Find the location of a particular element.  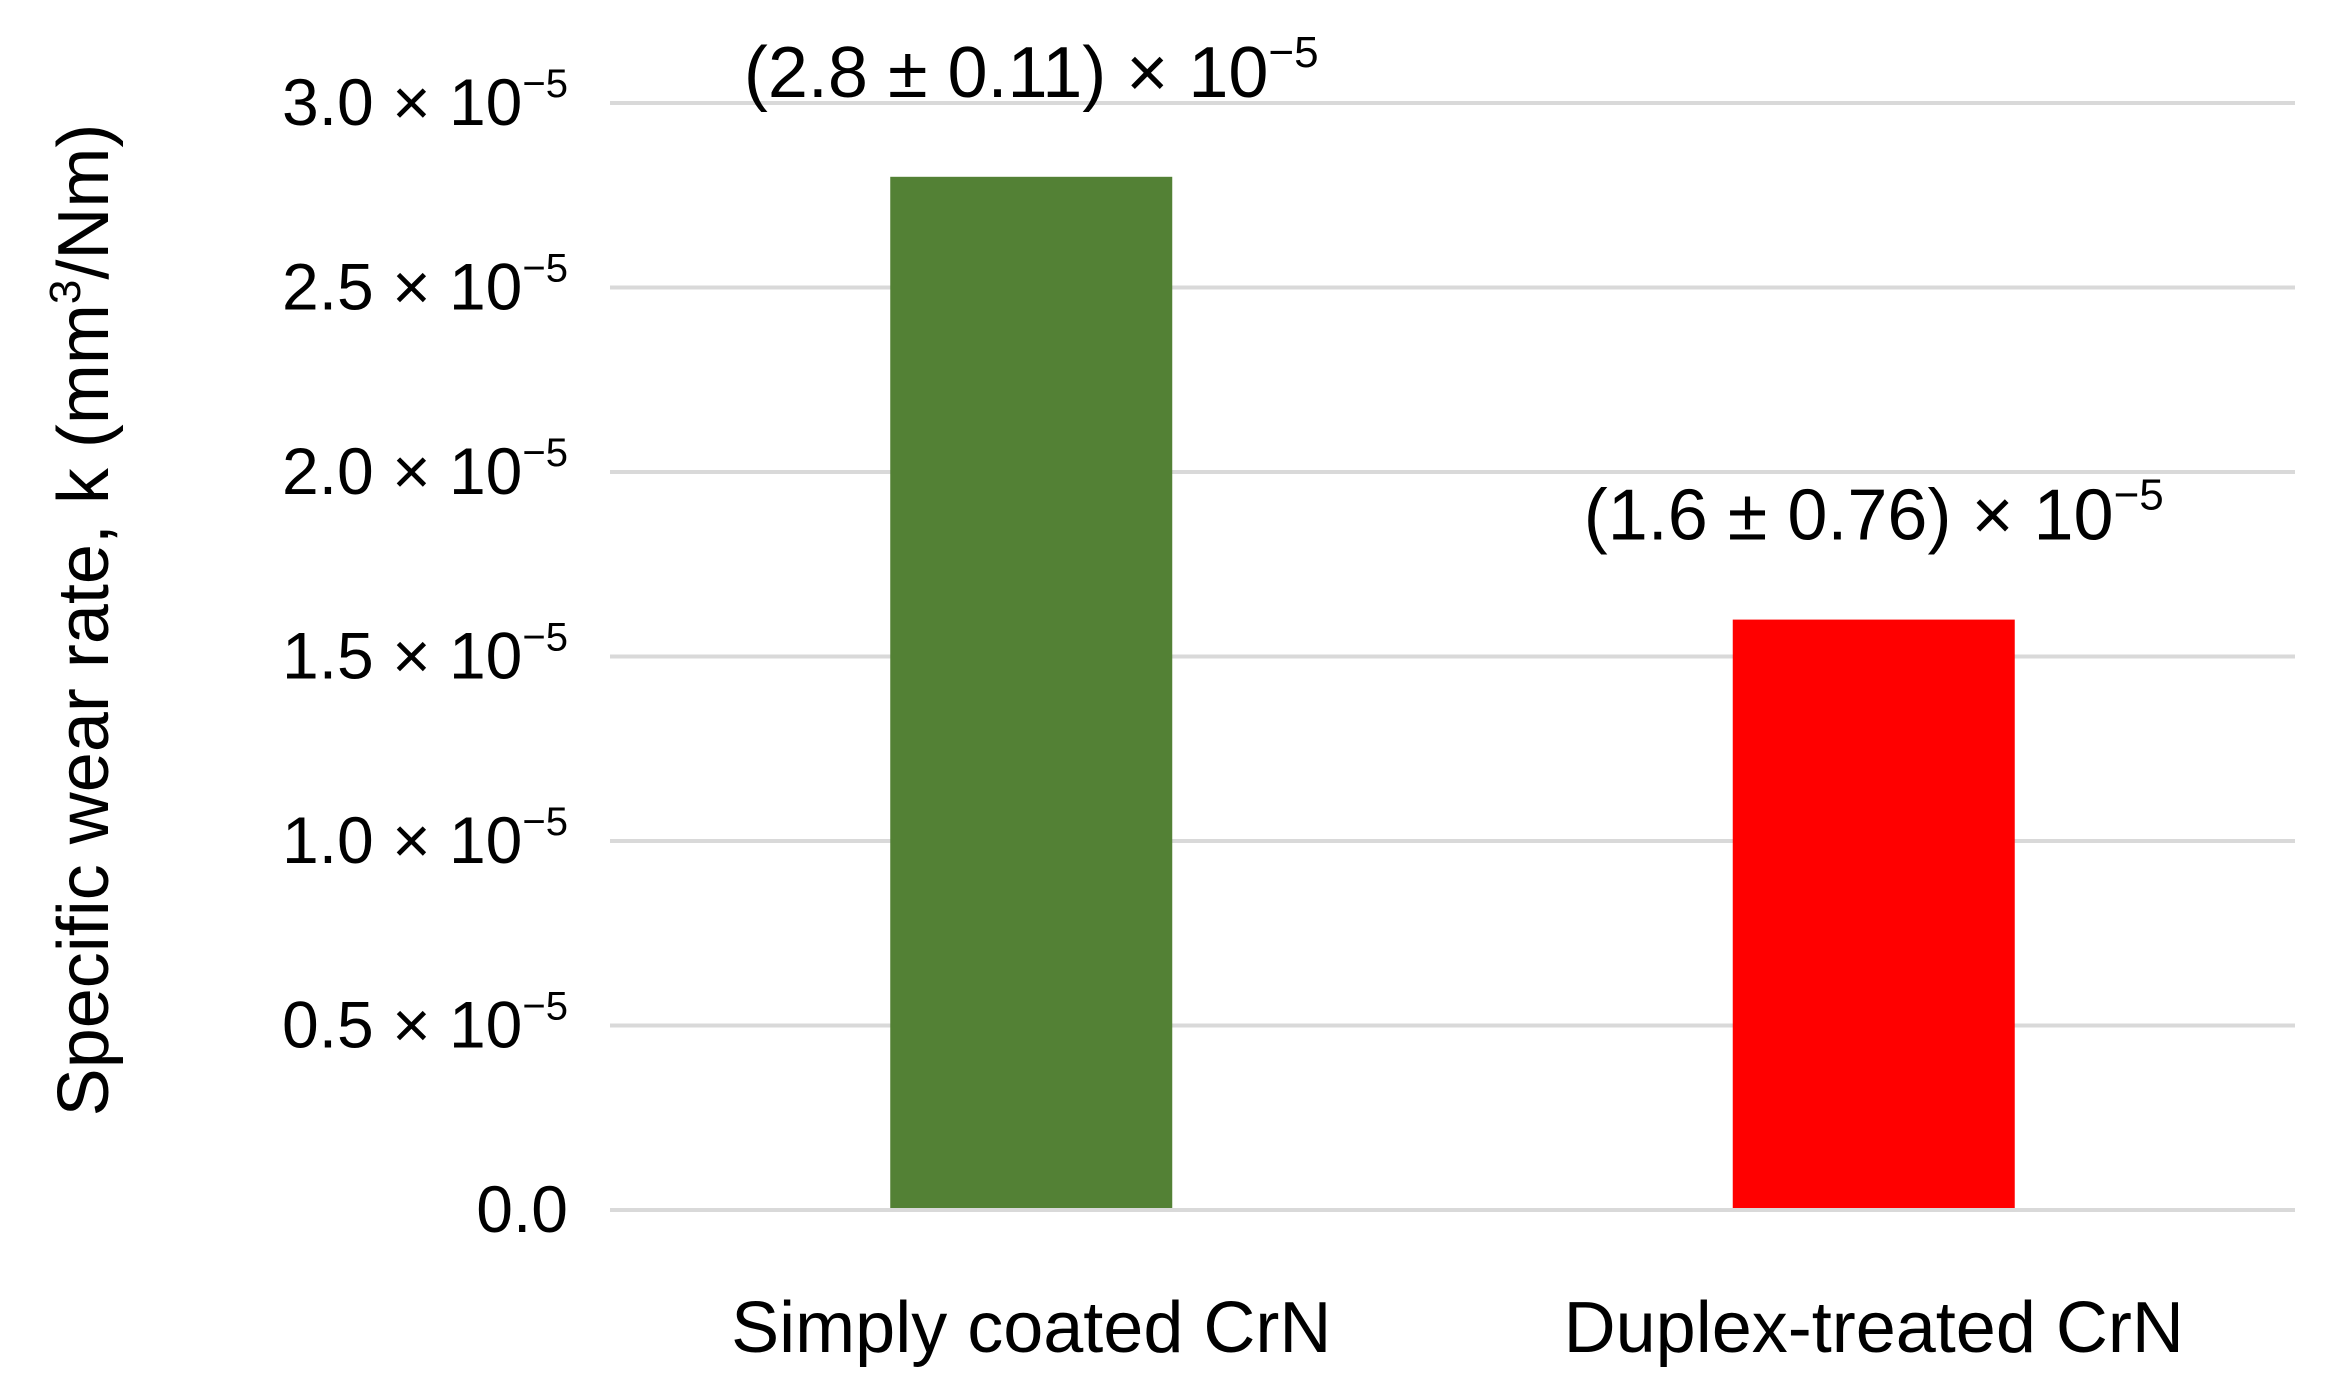

y-axis-title-part: /Nm) is located at coordinates (84, 202).